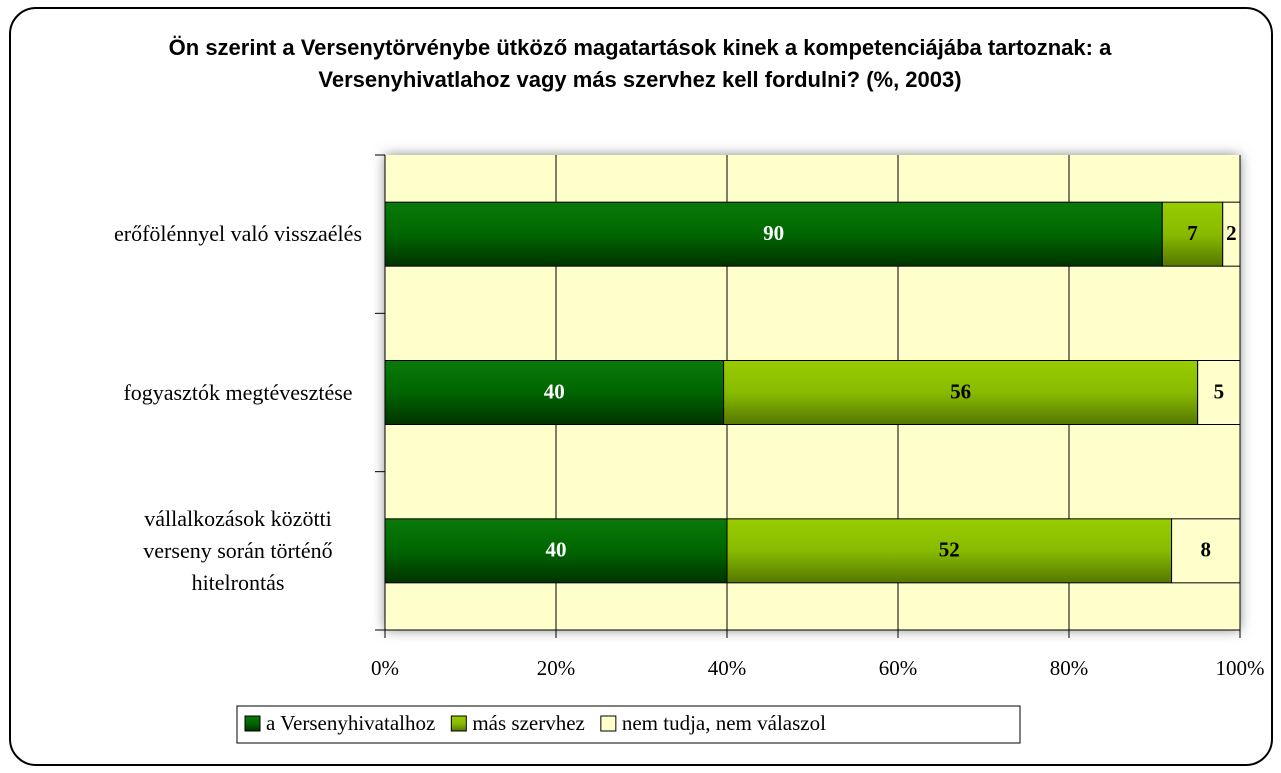 This screenshot has width=1281, height=773. What do you see at coordinates (556, 668) in the screenshot?
I see `x-tick-label: 20%` at bounding box center [556, 668].